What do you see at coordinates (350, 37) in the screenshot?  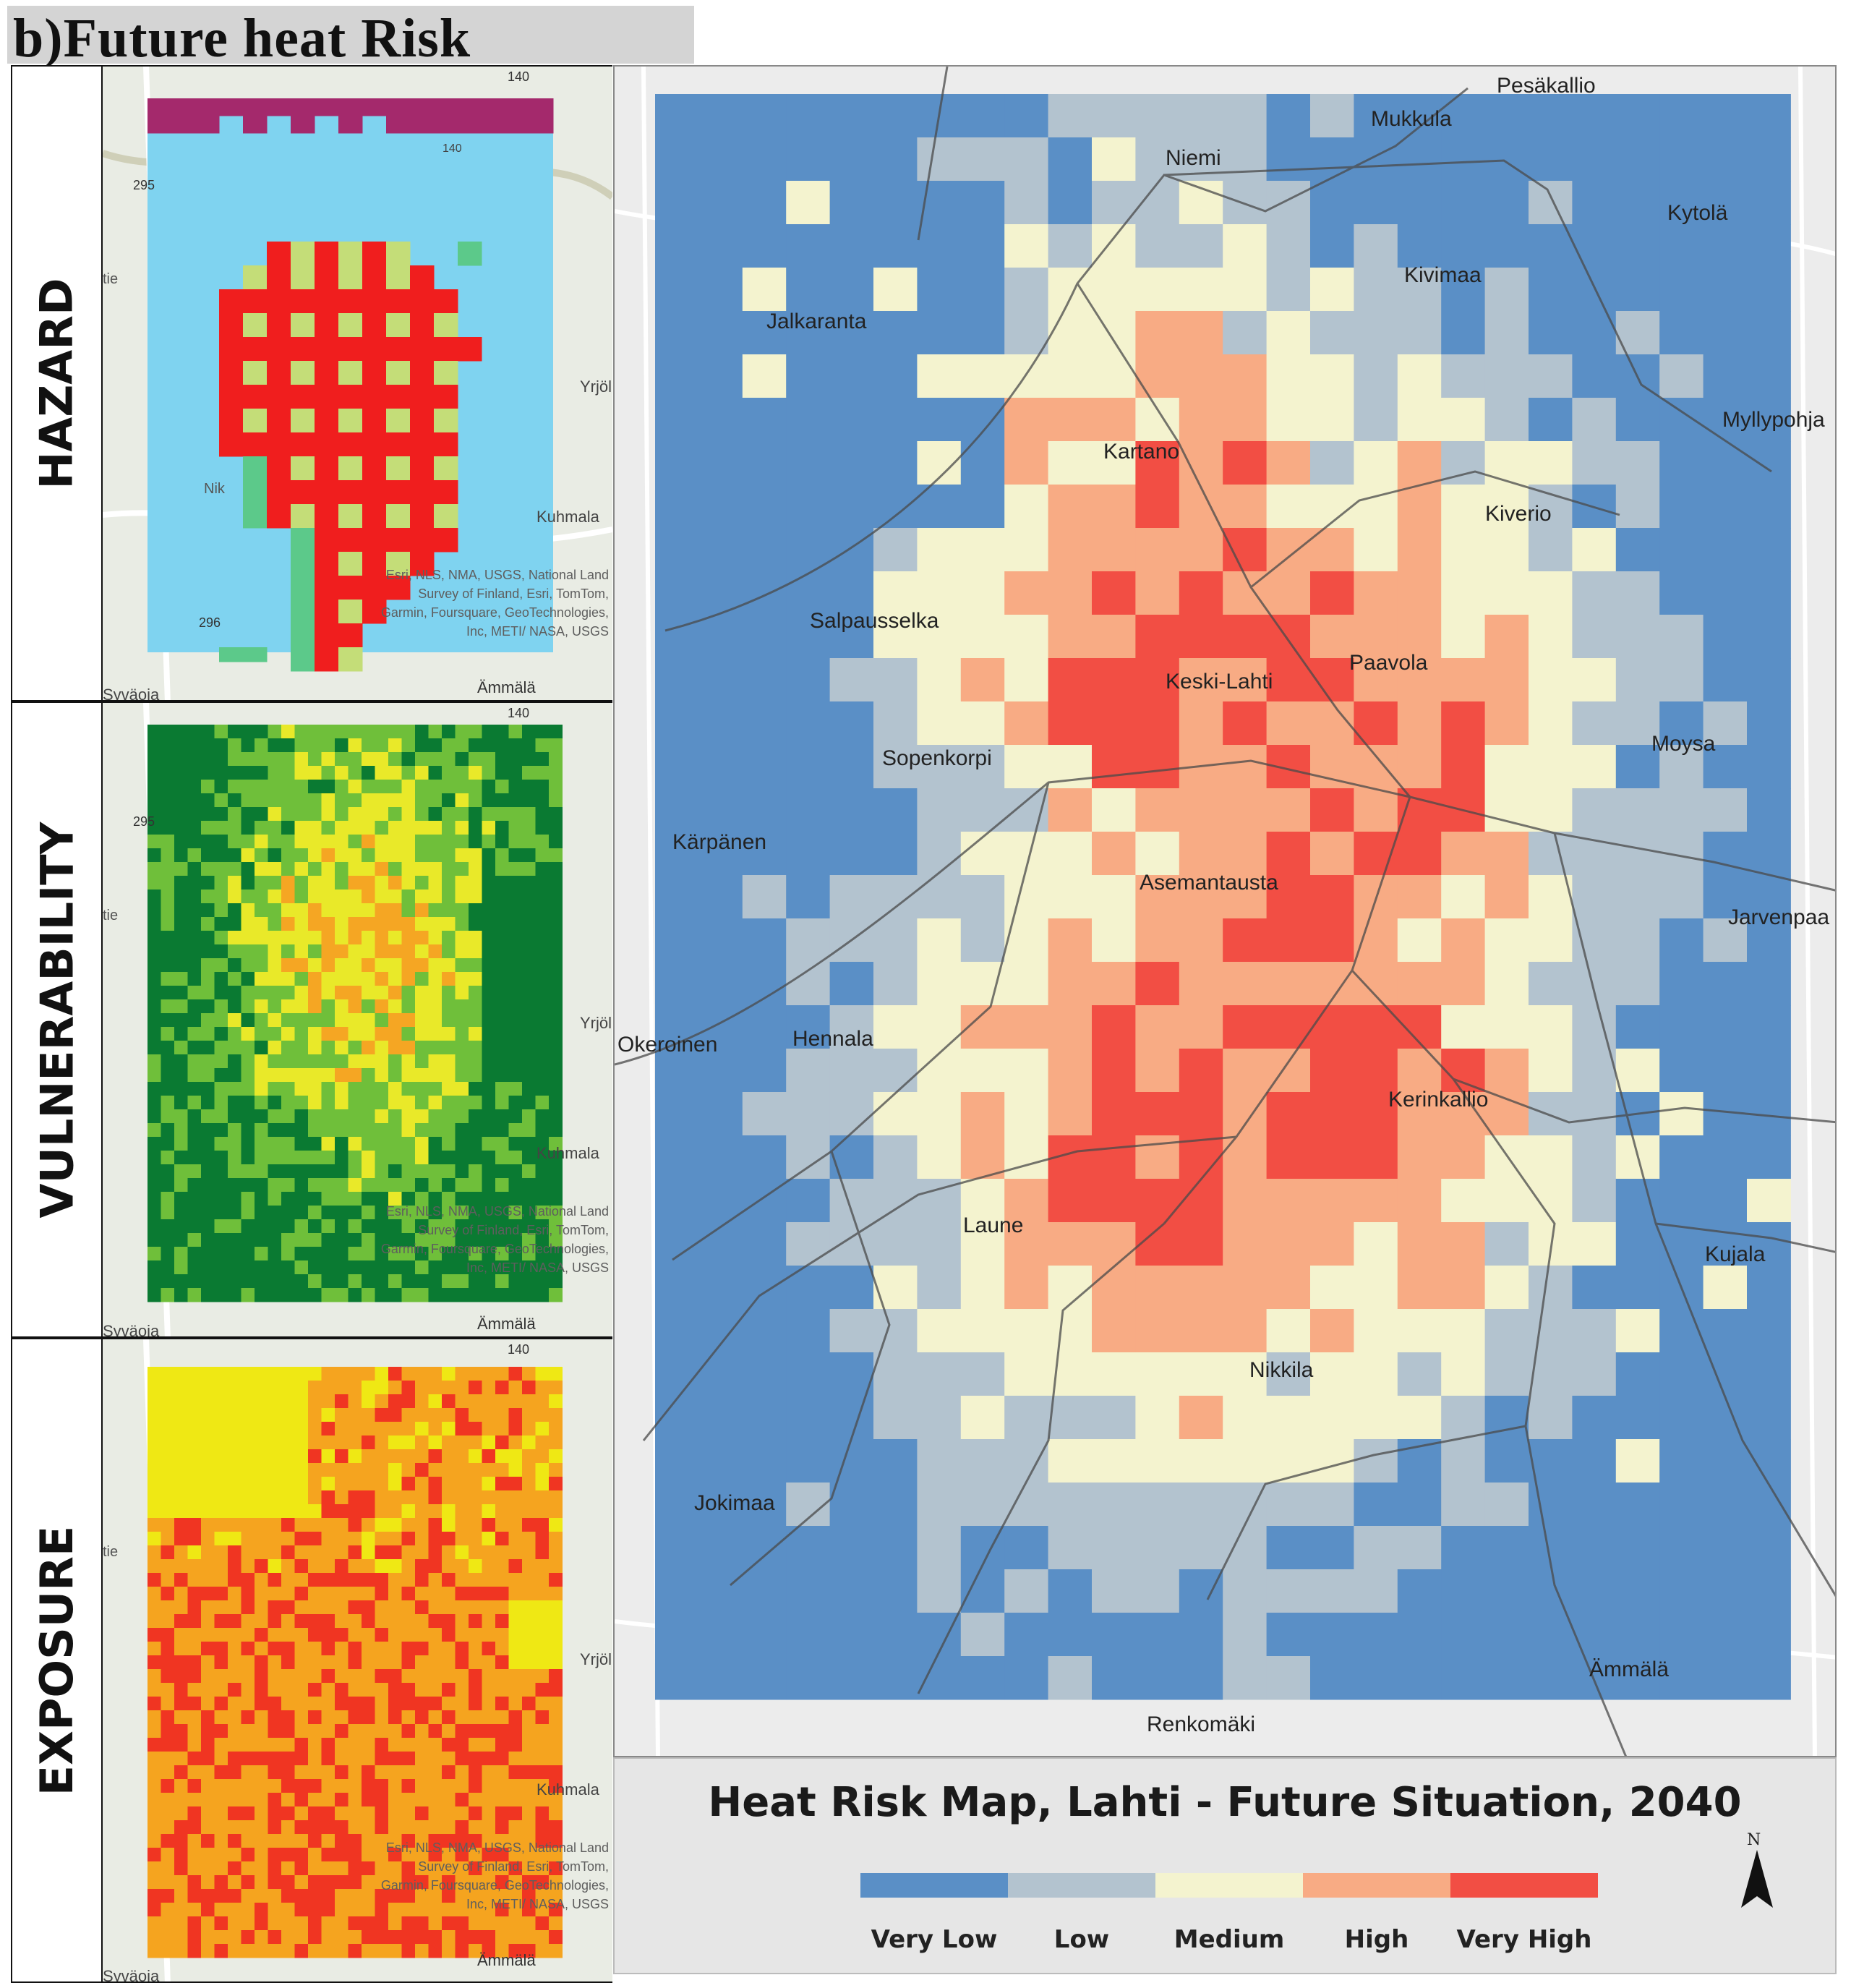 I see `figure-title-bar: b)Future heat Risk` at bounding box center [350, 37].